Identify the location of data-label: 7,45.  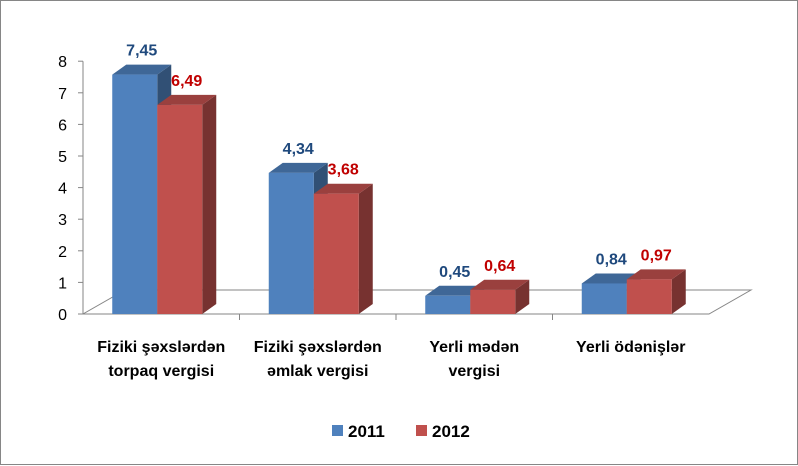
(141, 51).